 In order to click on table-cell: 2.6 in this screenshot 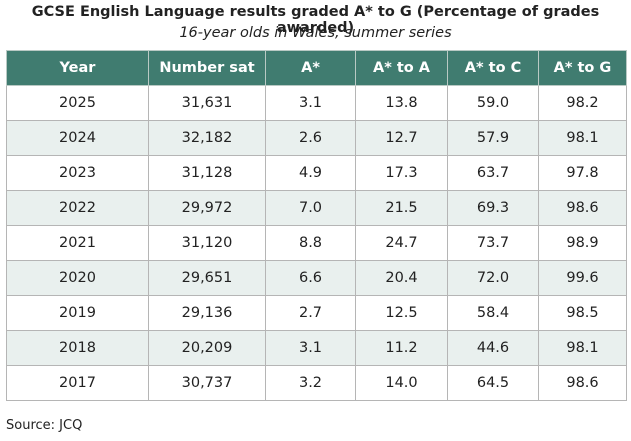, I will do `click(310, 138)`.